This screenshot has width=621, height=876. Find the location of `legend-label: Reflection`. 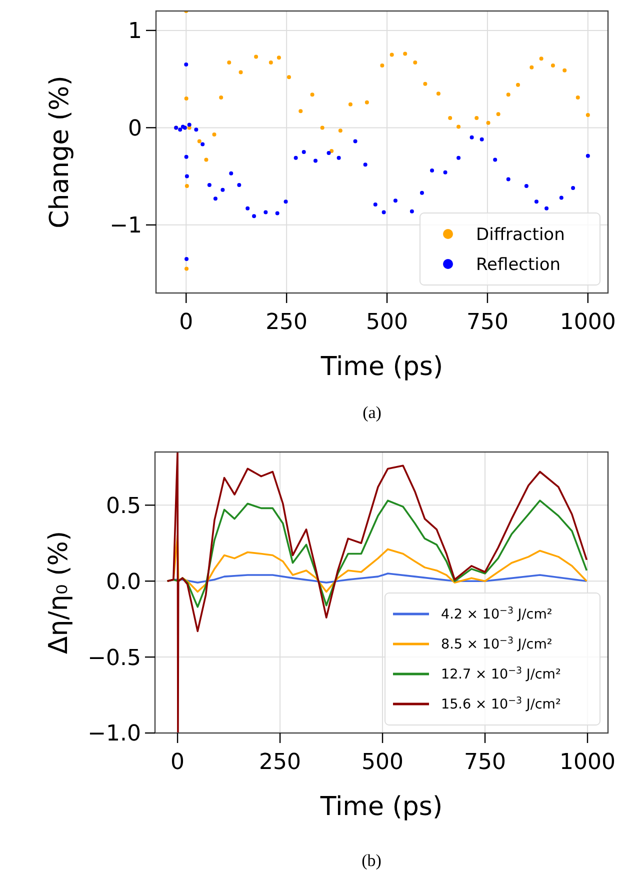

legend-label: Reflection is located at coordinates (518, 264).